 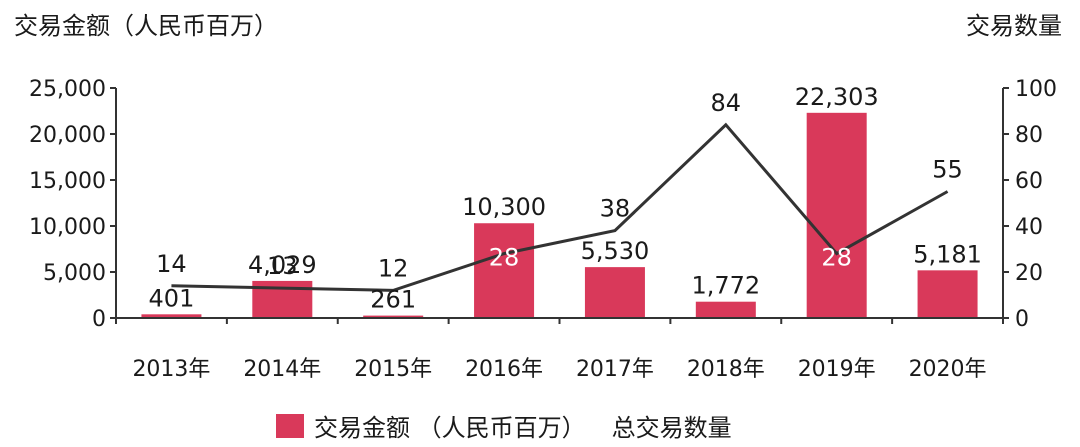 I want to click on x-tick-label: 2013年, so click(x=171, y=369).